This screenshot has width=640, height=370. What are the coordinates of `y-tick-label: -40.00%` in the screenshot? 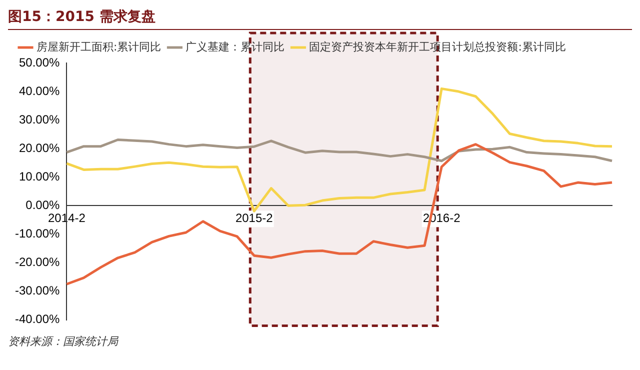 It's located at (37, 319).